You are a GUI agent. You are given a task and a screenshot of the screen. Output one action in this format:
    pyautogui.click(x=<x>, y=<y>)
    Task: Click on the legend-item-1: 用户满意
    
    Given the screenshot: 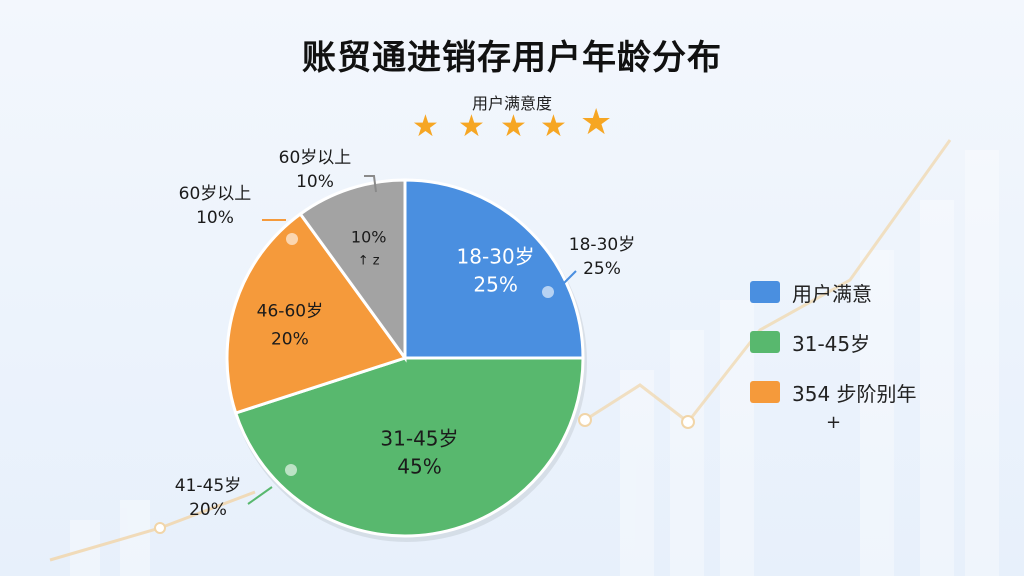 What is the action you would take?
    pyautogui.click(x=833, y=292)
    